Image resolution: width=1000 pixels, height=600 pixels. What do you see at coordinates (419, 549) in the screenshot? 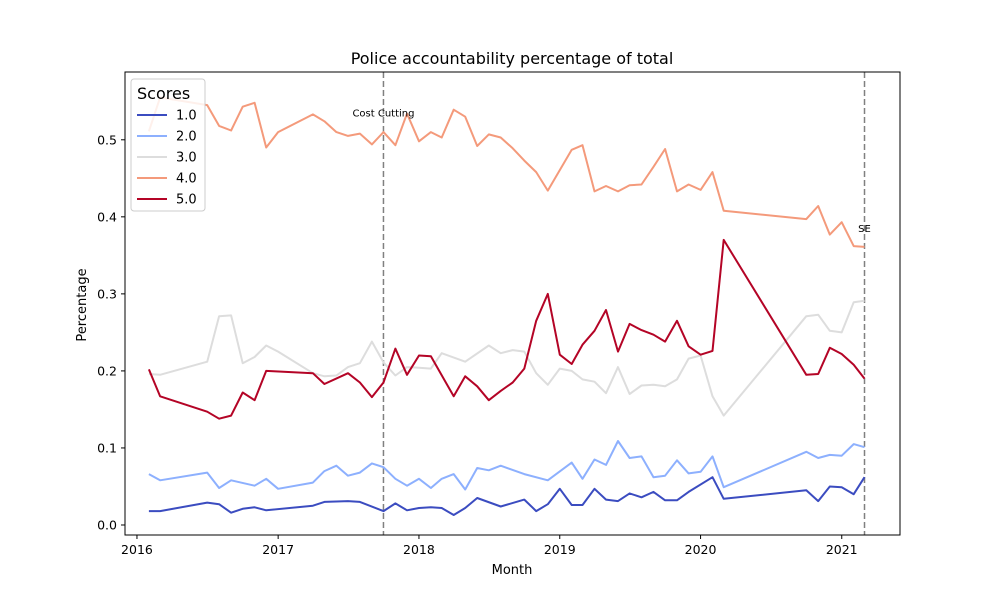
I see `x-tick-label: 2018` at bounding box center [419, 549].